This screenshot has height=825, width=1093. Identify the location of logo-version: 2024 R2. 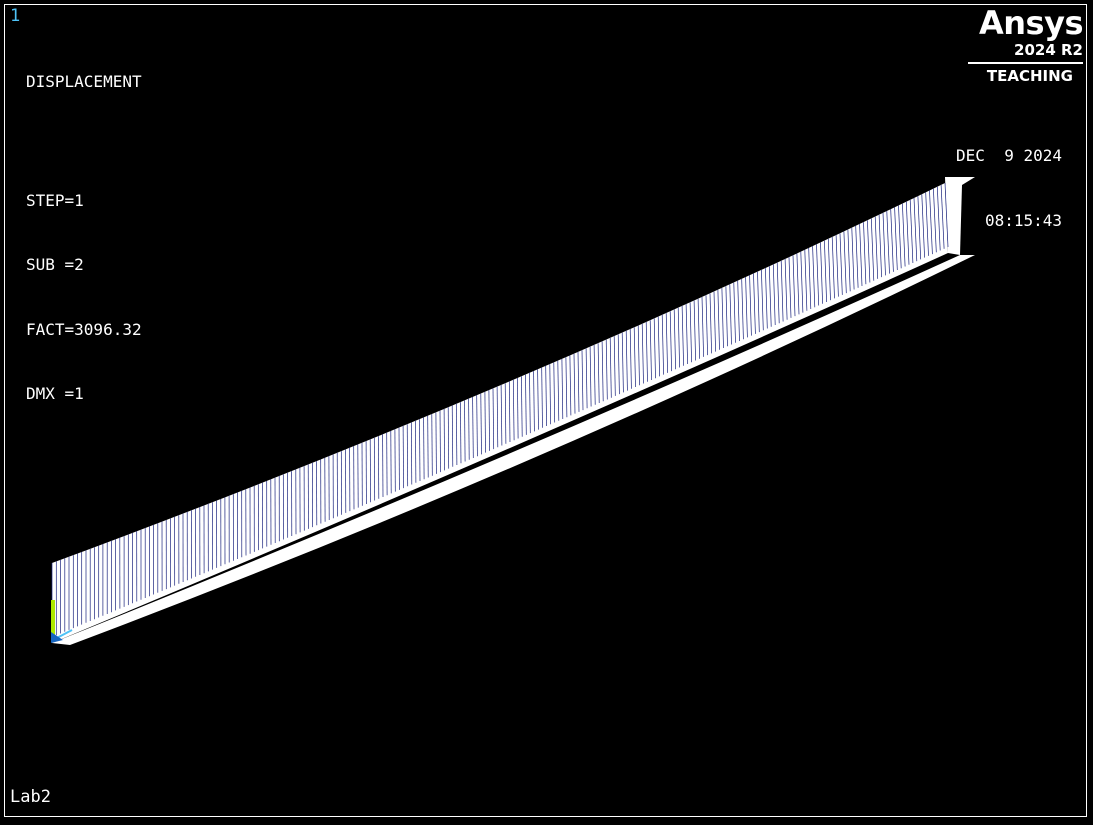
(1048, 50).